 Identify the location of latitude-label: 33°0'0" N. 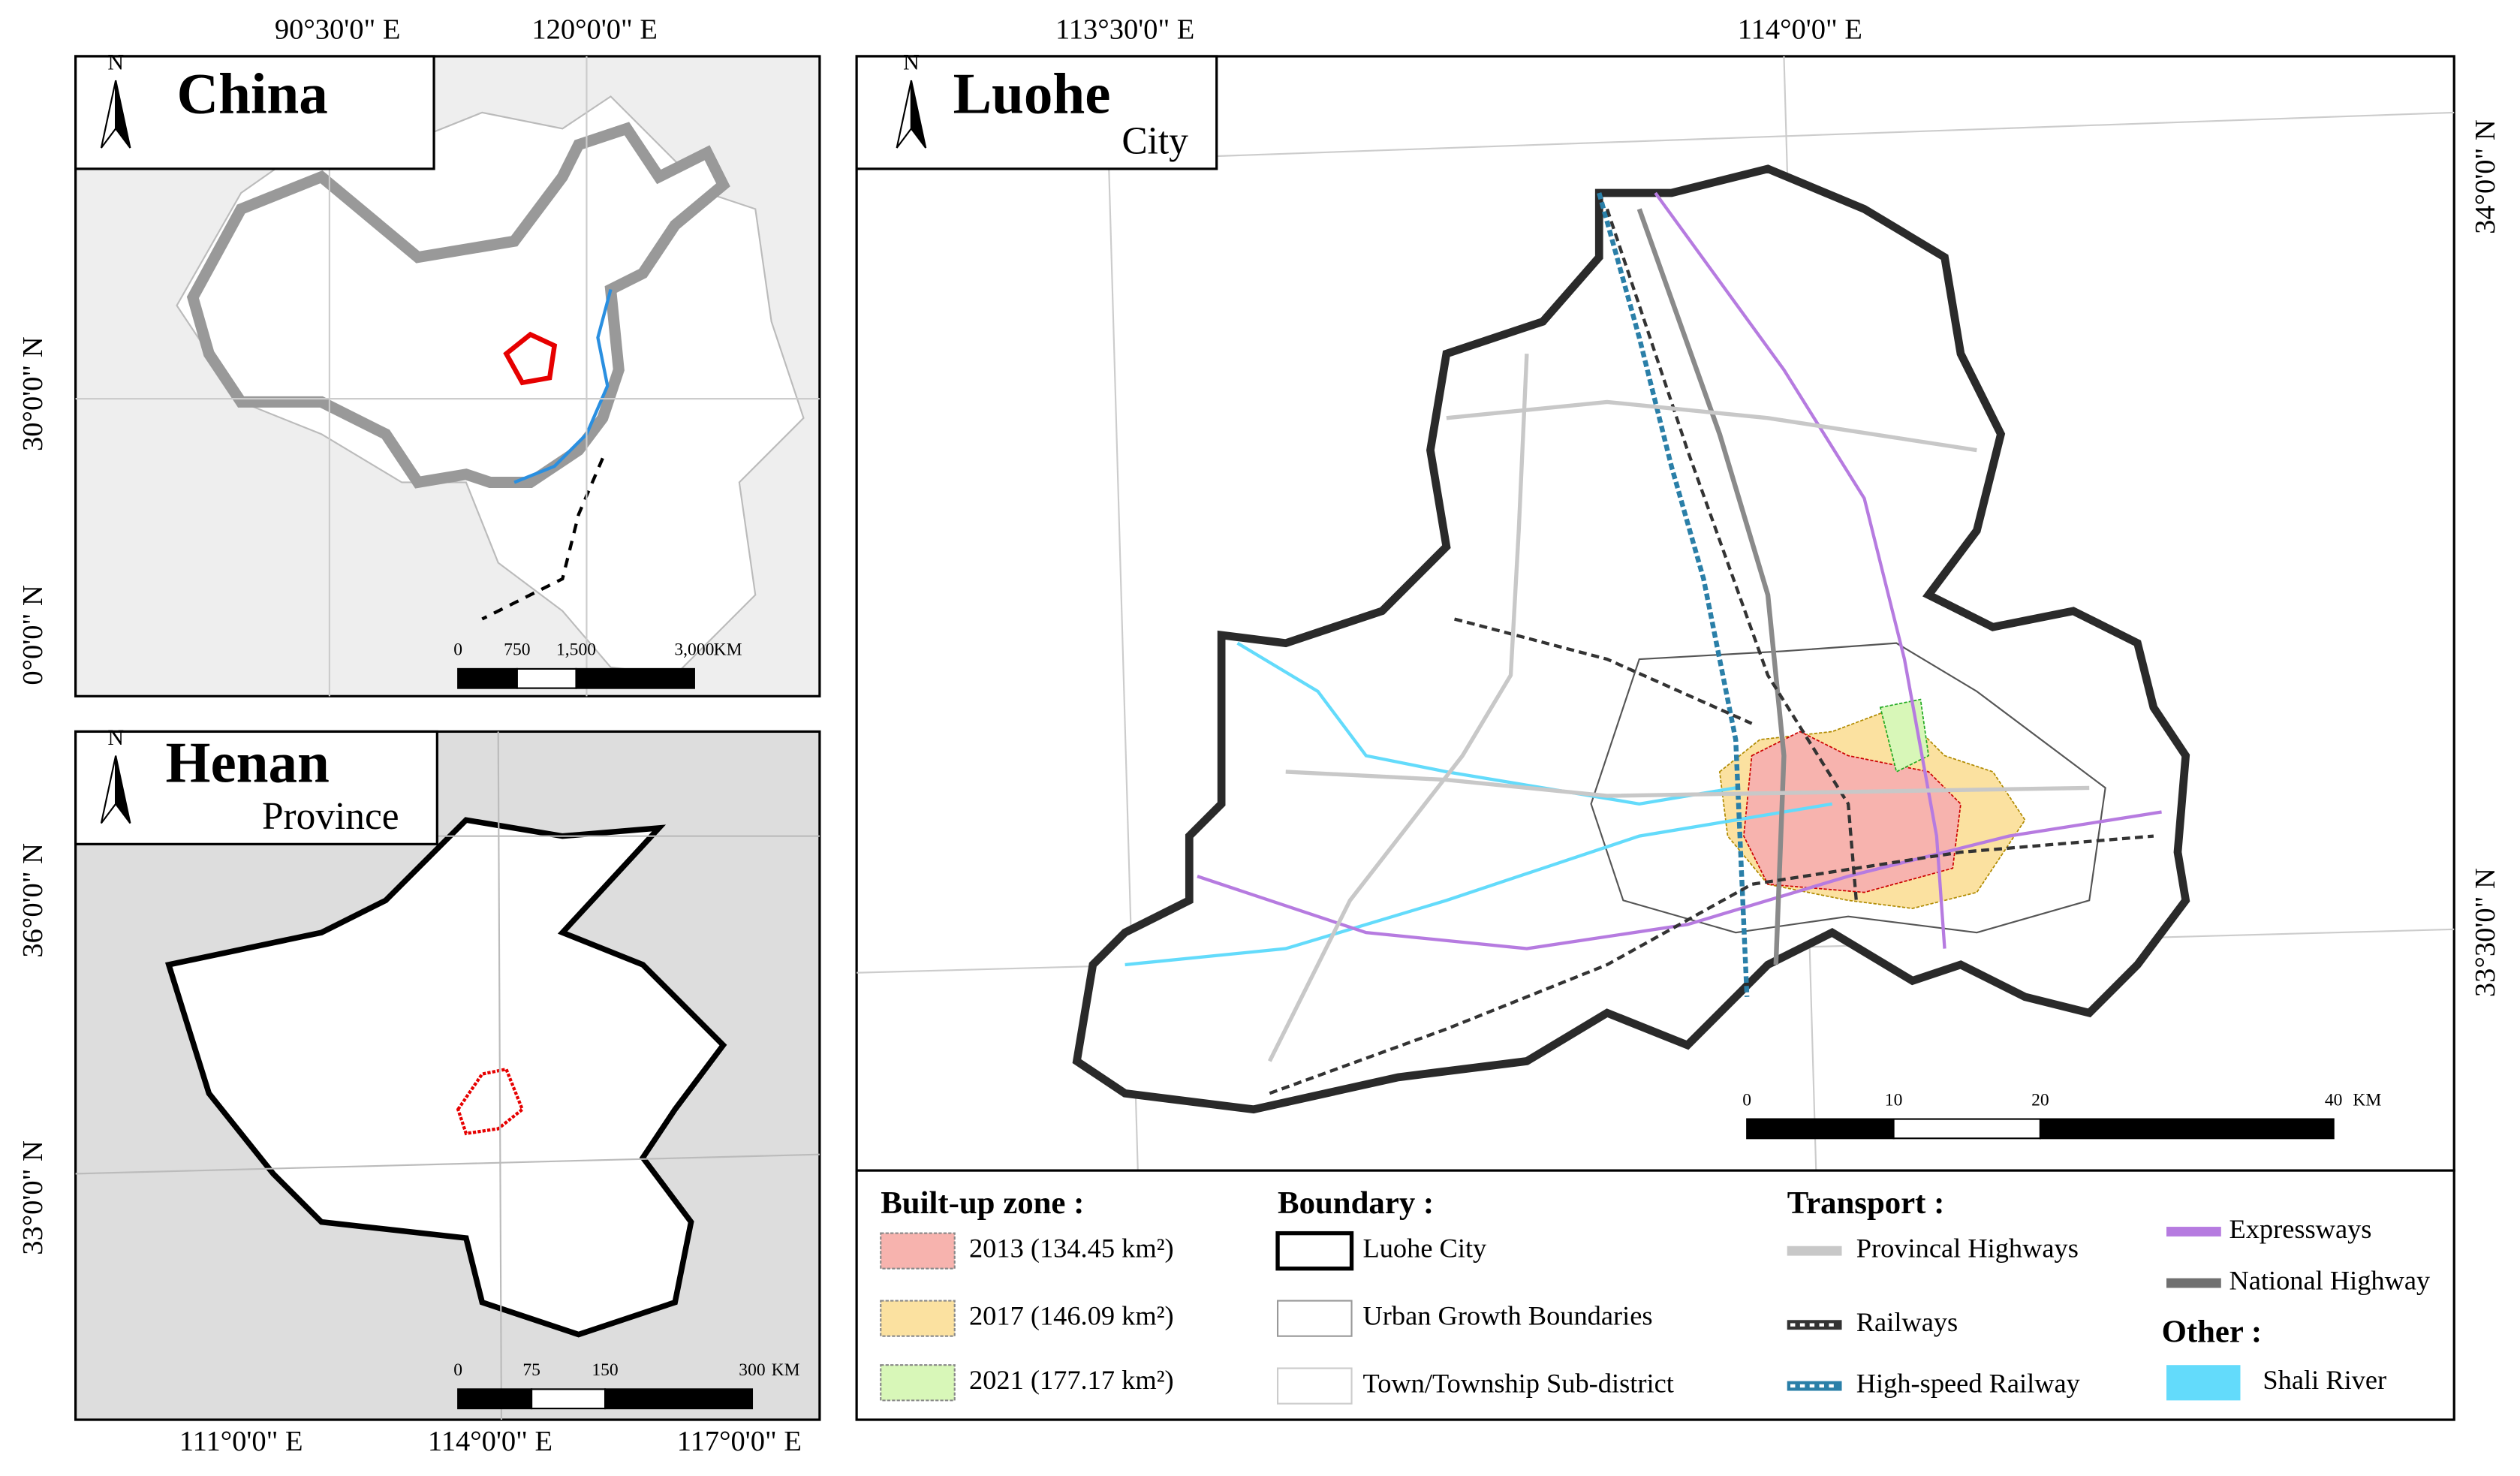
(33, 1197).